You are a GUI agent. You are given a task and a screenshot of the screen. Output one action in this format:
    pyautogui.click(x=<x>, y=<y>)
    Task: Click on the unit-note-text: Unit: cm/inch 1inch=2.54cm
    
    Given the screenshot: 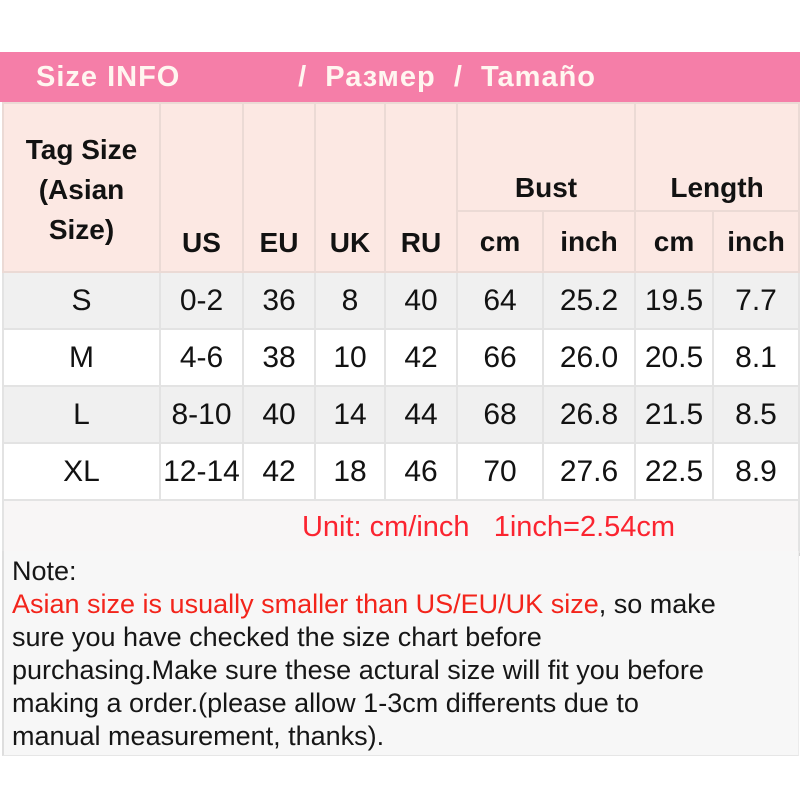 What is the action you would take?
    pyautogui.click(x=488, y=527)
    